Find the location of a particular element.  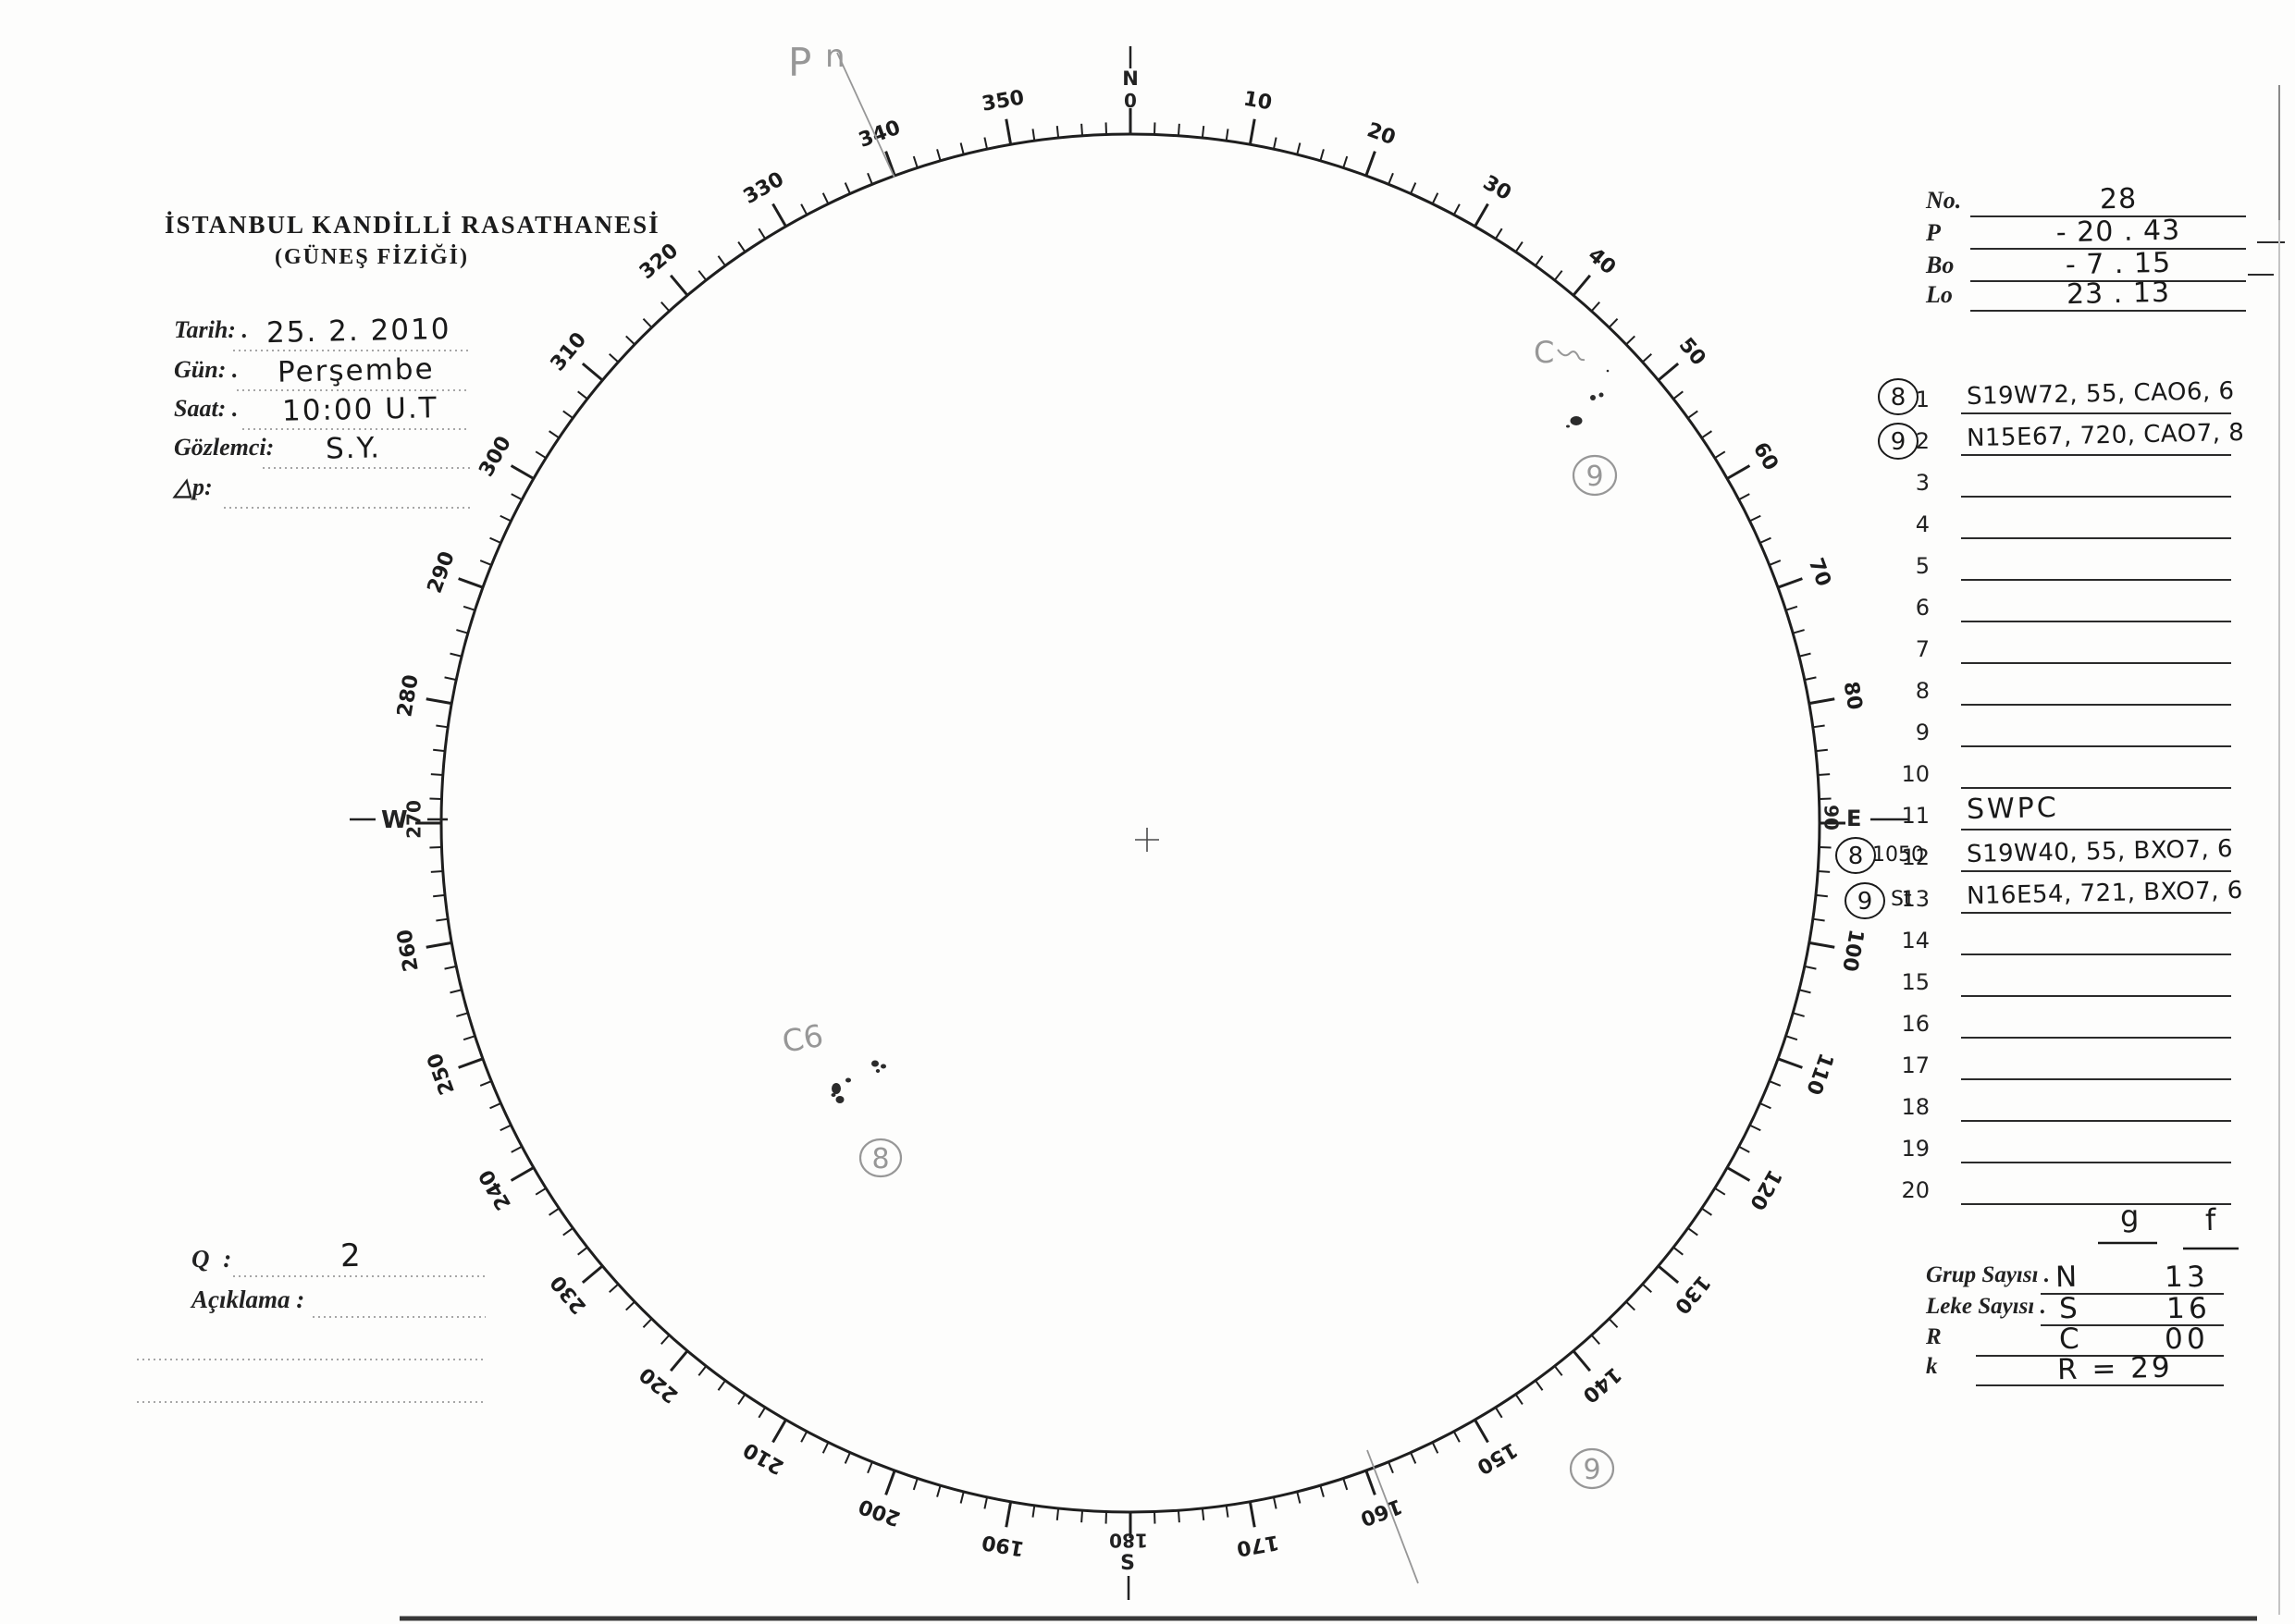

degree-label: 160 is located at coordinates (1381, 1512).